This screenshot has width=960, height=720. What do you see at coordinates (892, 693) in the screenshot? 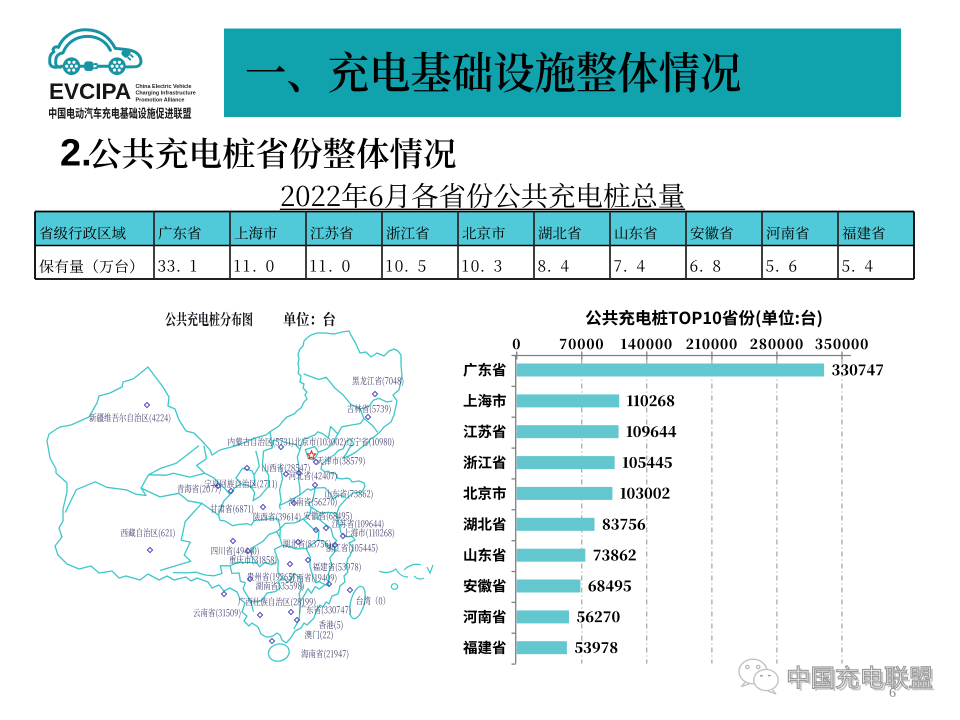
I see `svg-text: 6` at bounding box center [892, 693].